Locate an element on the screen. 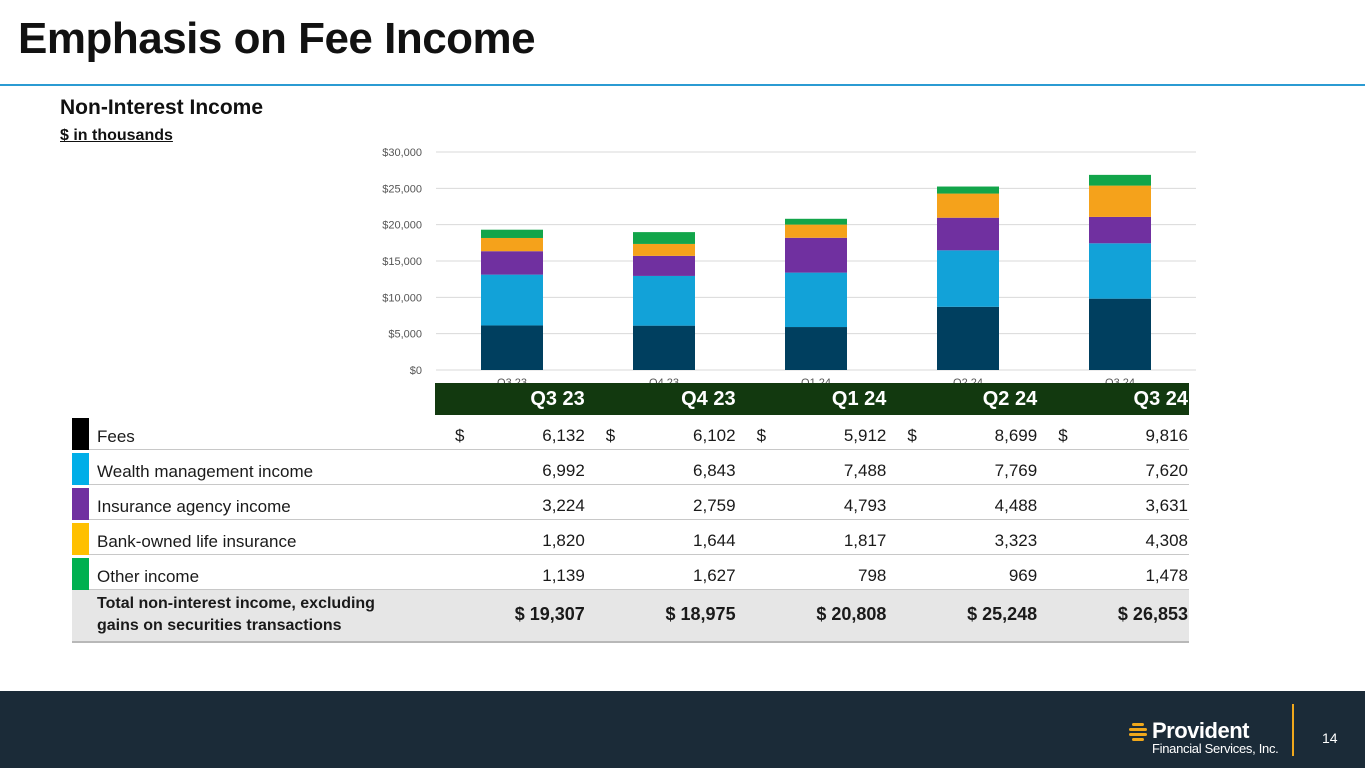 Image resolution: width=1365 pixels, height=768 pixels. value-text: 4,308 is located at coordinates (1166, 540).